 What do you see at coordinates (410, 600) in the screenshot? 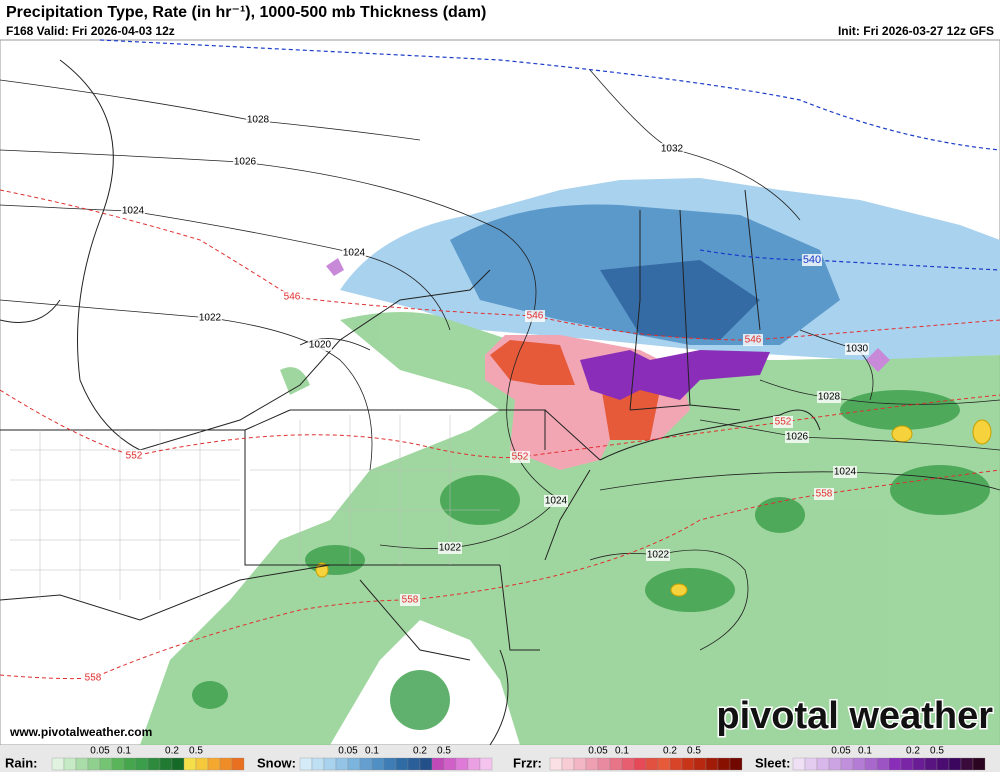
I see `thickness-label: 558` at bounding box center [410, 600].